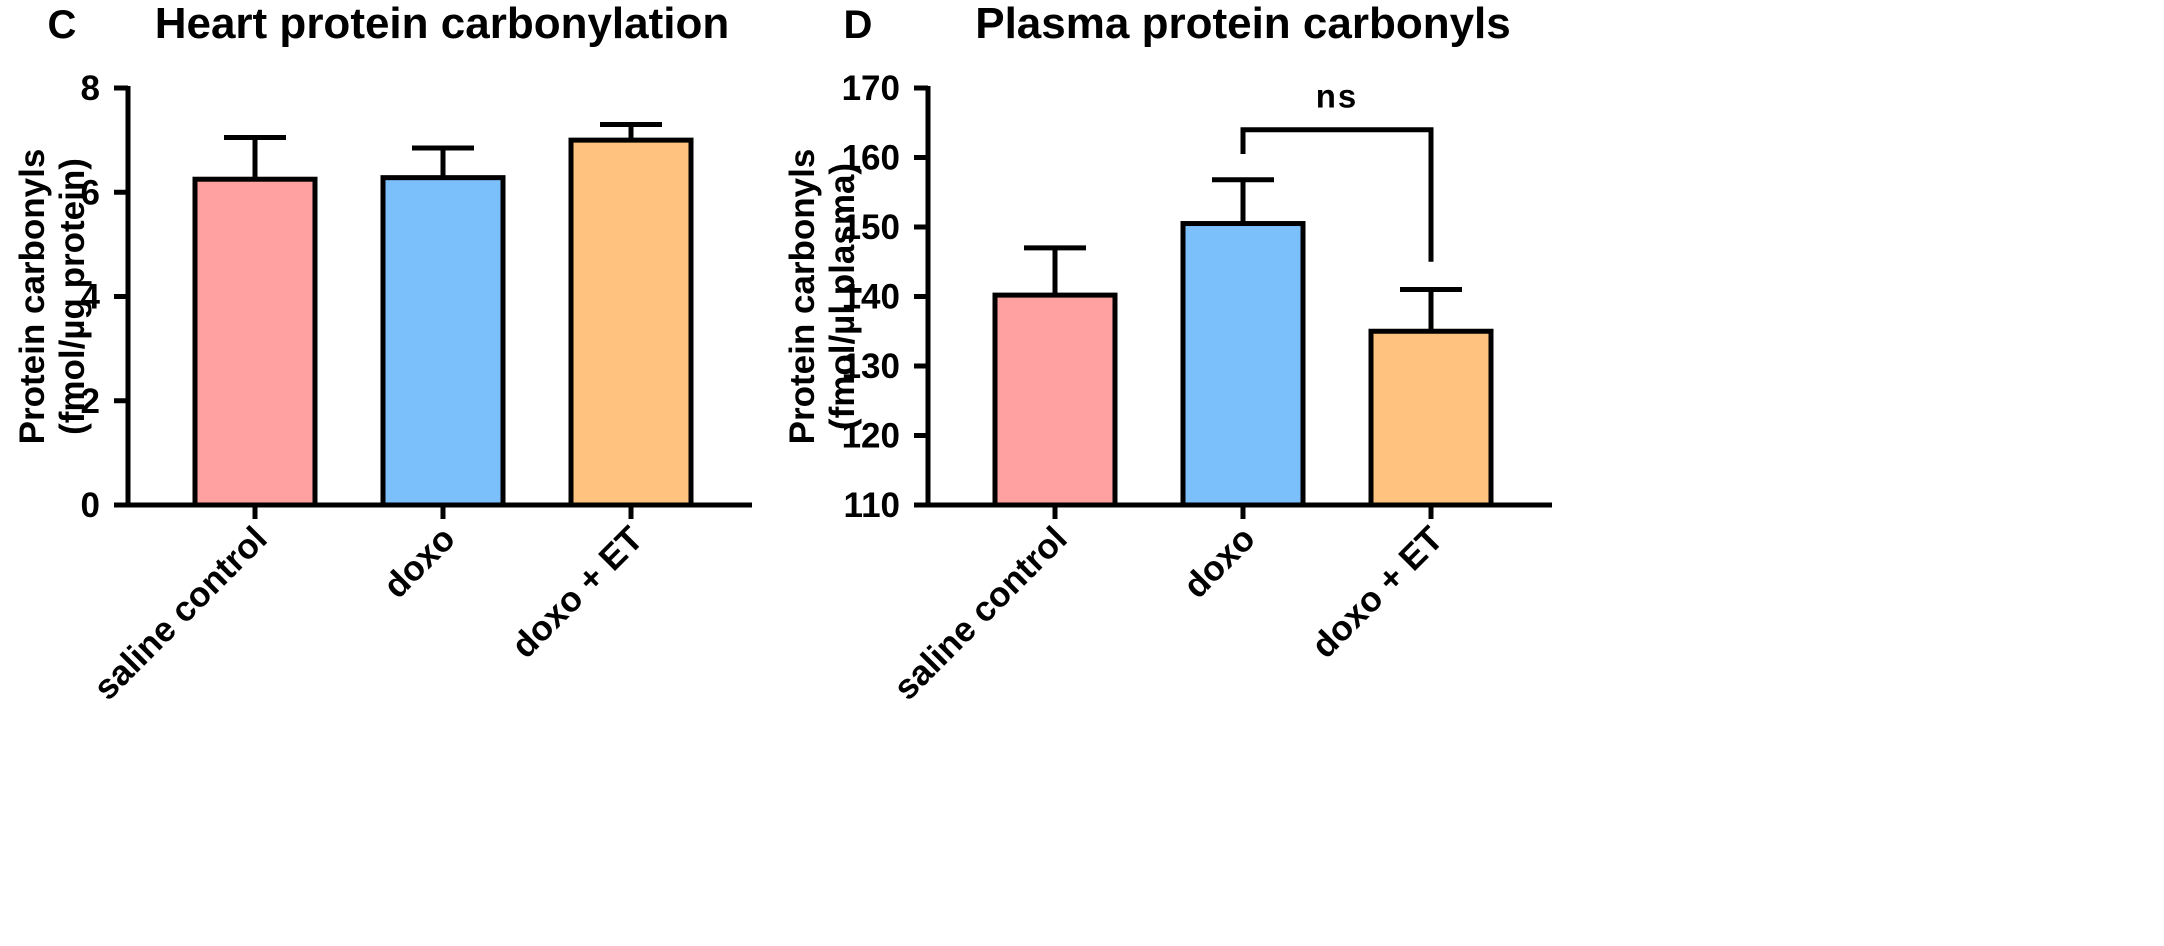  I want to click on y-tick-label: 120, so click(871, 436).